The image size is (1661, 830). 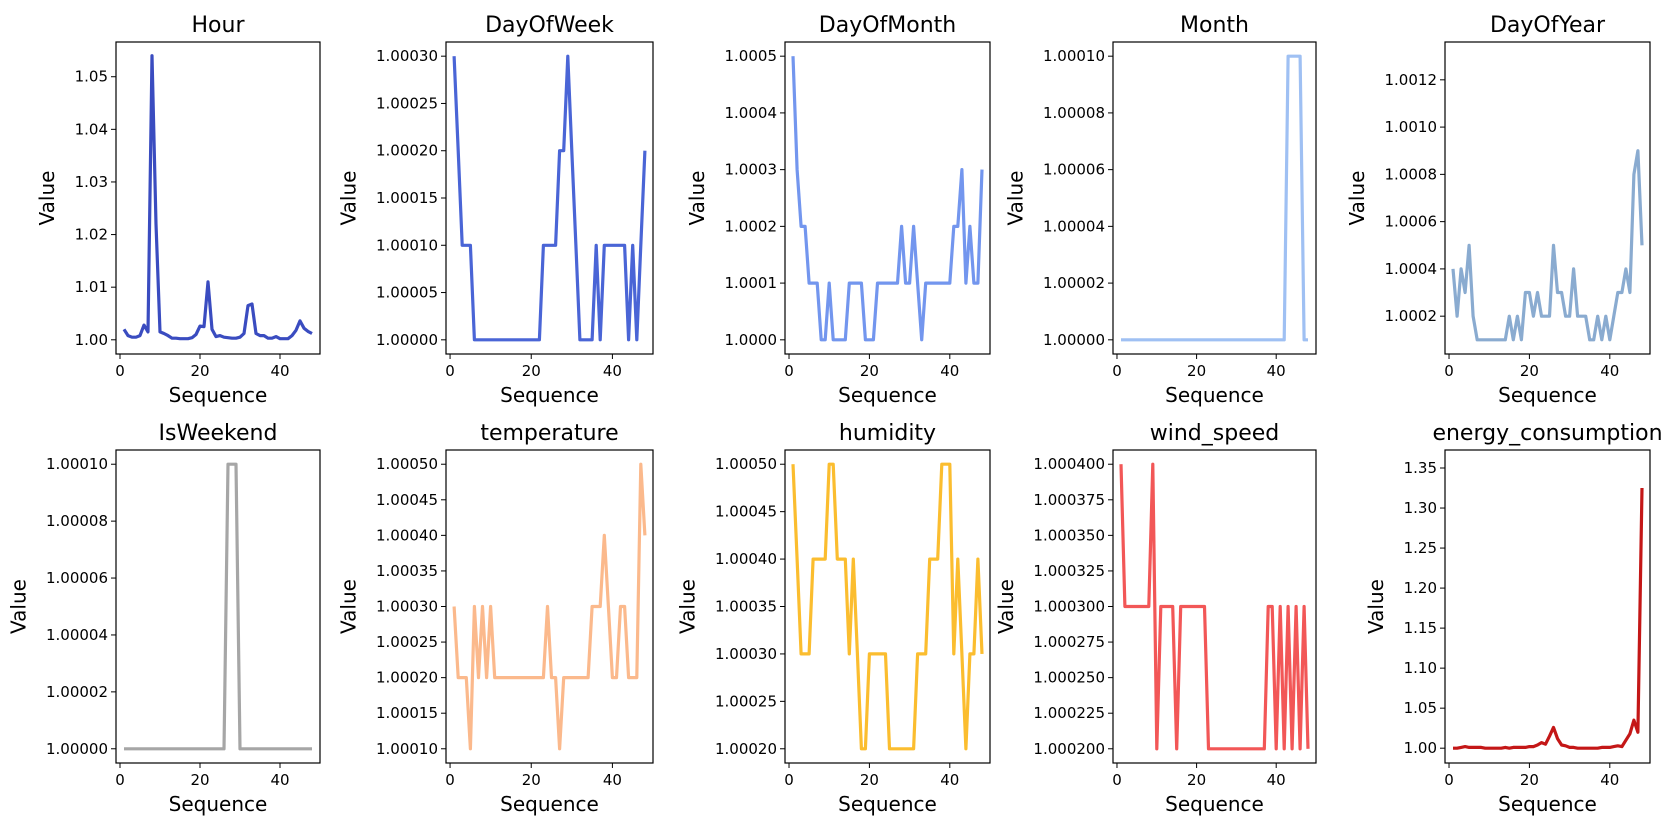 What do you see at coordinates (1420, 668) in the screenshot?
I see `y-tick-label: 1.10` at bounding box center [1420, 668].